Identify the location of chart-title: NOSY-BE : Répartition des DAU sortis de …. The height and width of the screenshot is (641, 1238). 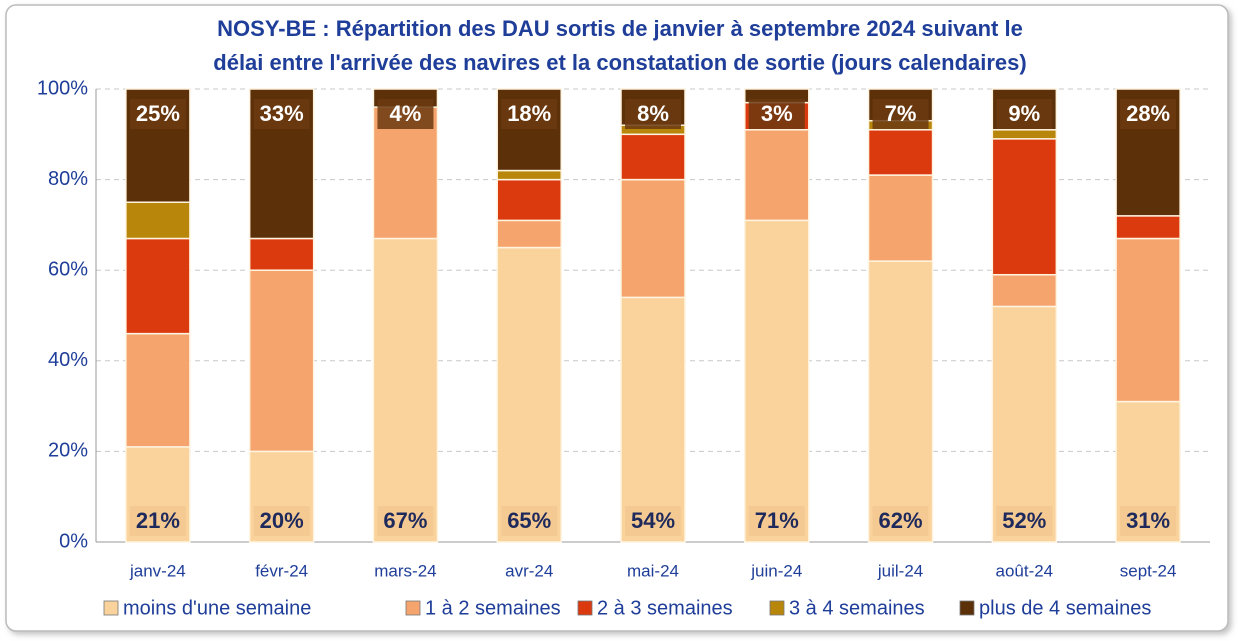
(620, 28).